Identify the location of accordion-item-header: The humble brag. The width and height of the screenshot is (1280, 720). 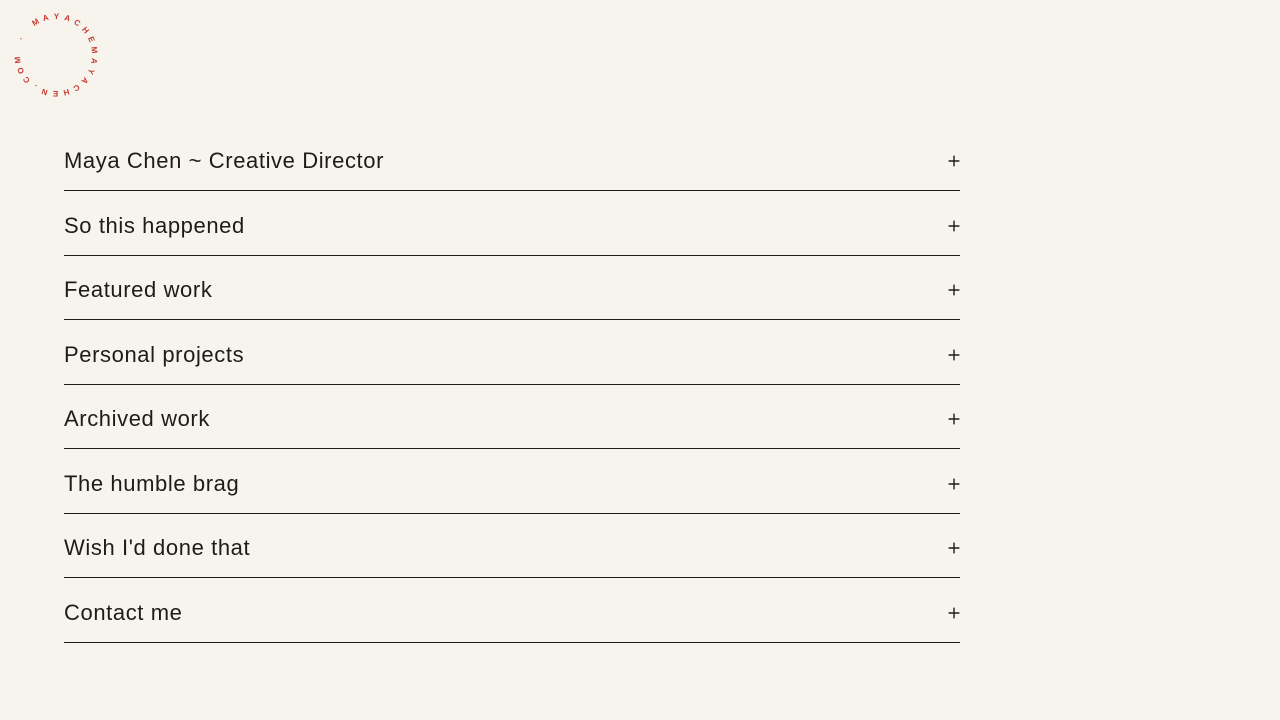
(512, 484).